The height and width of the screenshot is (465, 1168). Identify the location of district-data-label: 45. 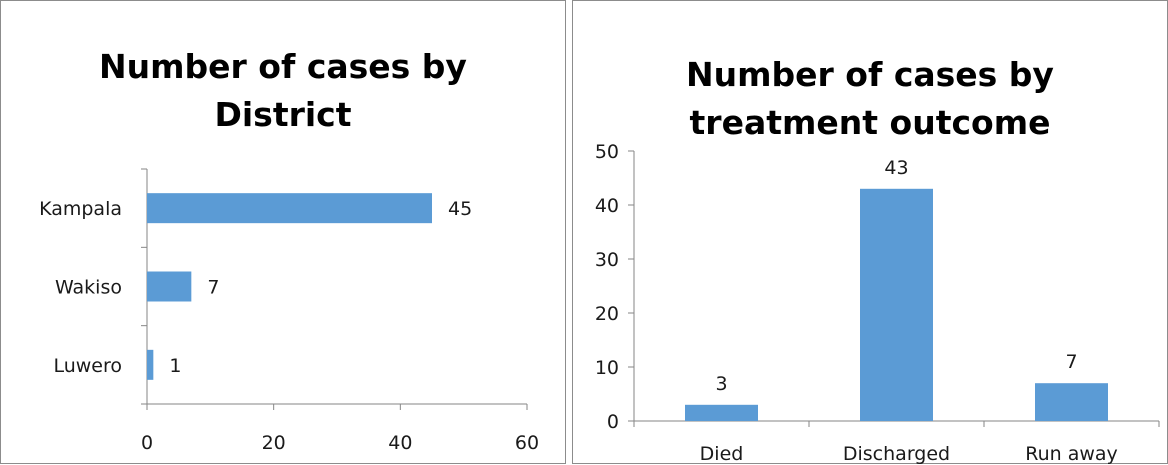
(460, 209).